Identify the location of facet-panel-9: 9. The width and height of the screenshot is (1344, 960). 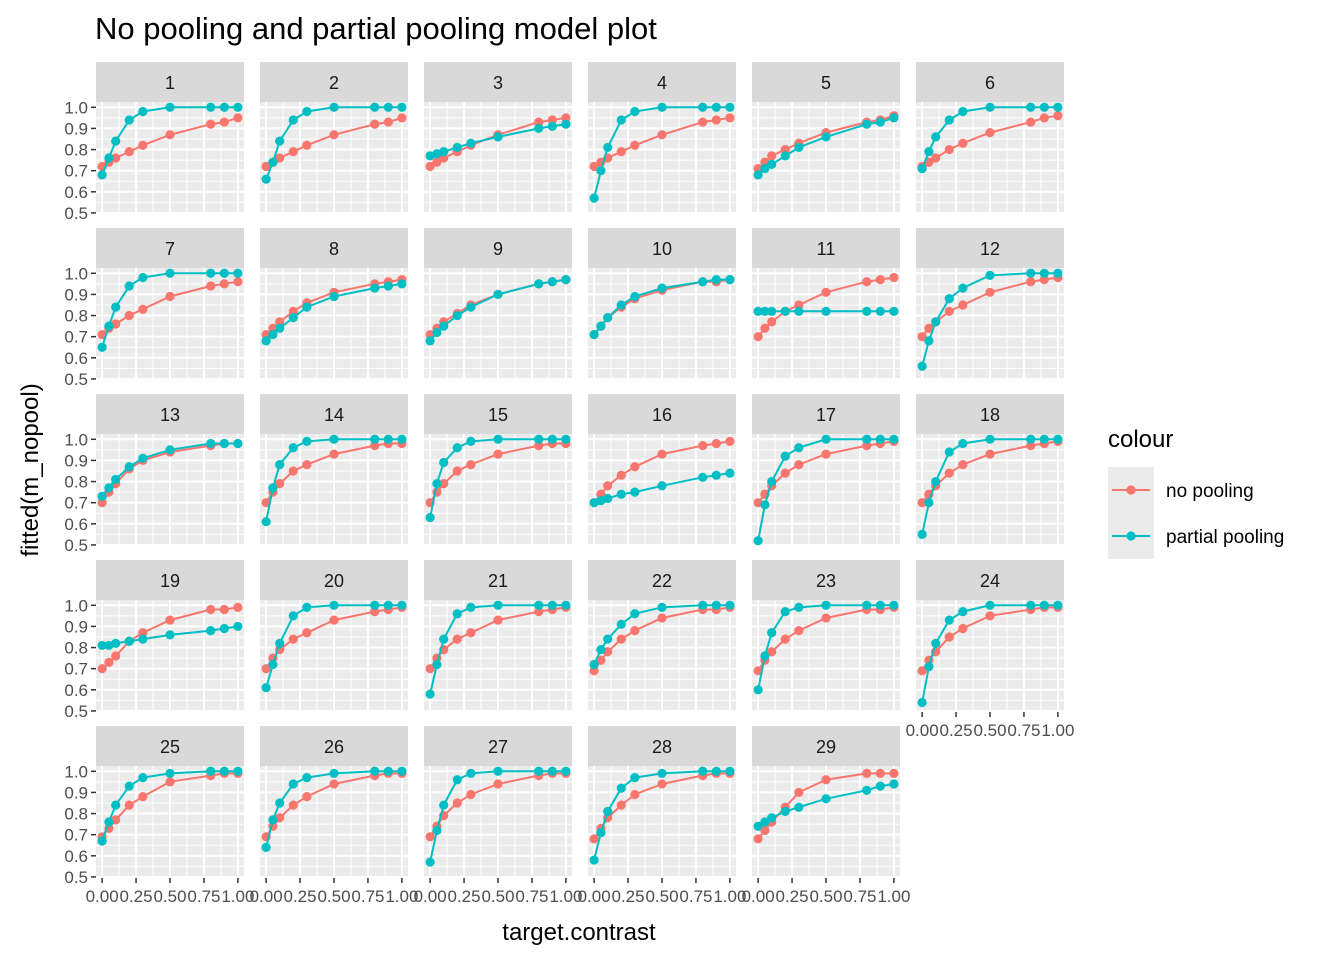
(498, 304).